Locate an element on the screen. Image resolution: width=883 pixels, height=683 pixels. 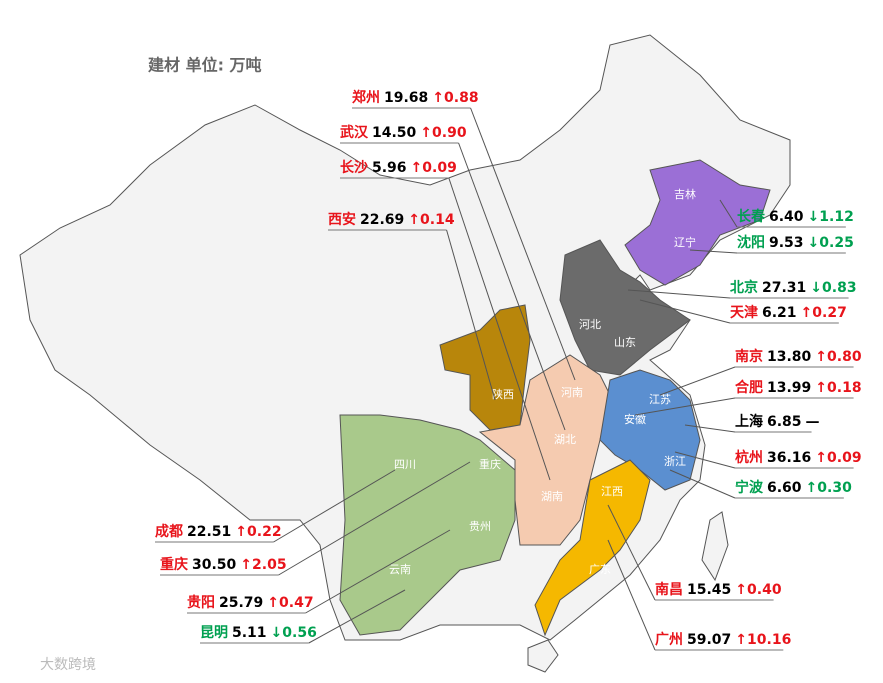
city-value: 6.60 is located at coordinates (784, 488).